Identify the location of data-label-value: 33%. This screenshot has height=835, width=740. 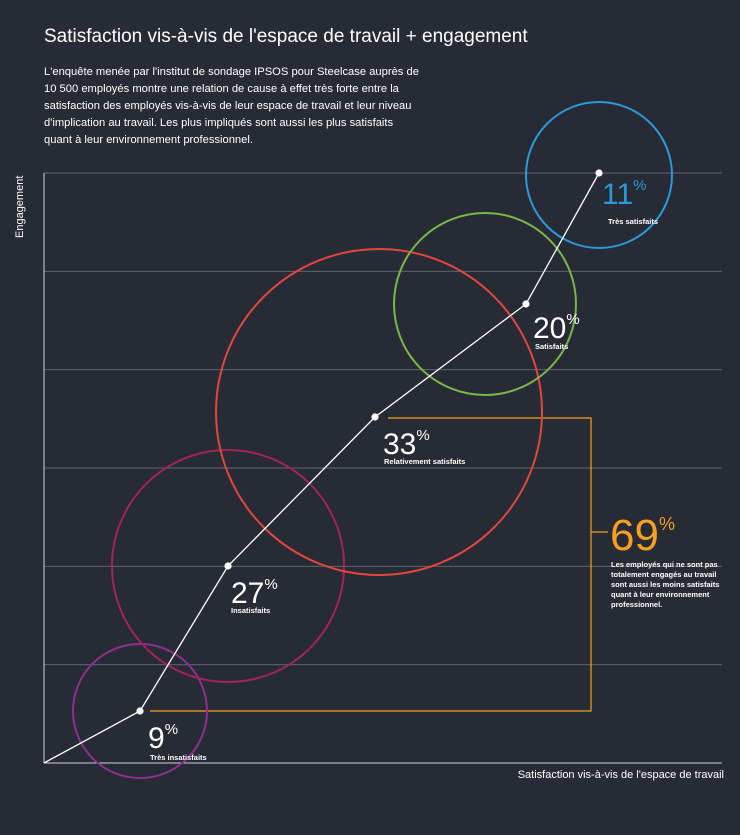
(406, 444).